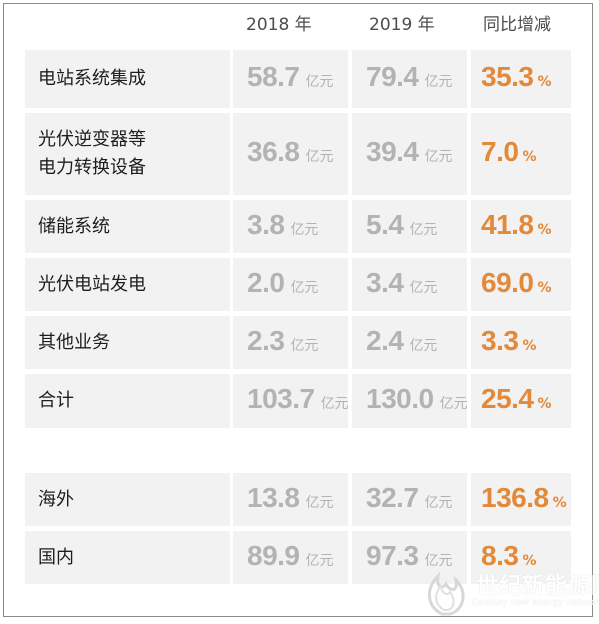 The image size is (599, 624). I want to click on row-label-line: 合计, so click(56, 400).